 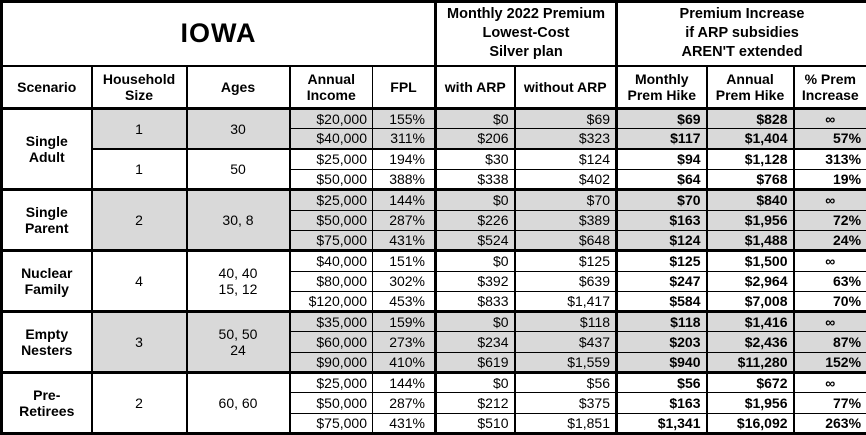 What do you see at coordinates (565, 179) in the screenshot?
I see `without-arp-cell: $402` at bounding box center [565, 179].